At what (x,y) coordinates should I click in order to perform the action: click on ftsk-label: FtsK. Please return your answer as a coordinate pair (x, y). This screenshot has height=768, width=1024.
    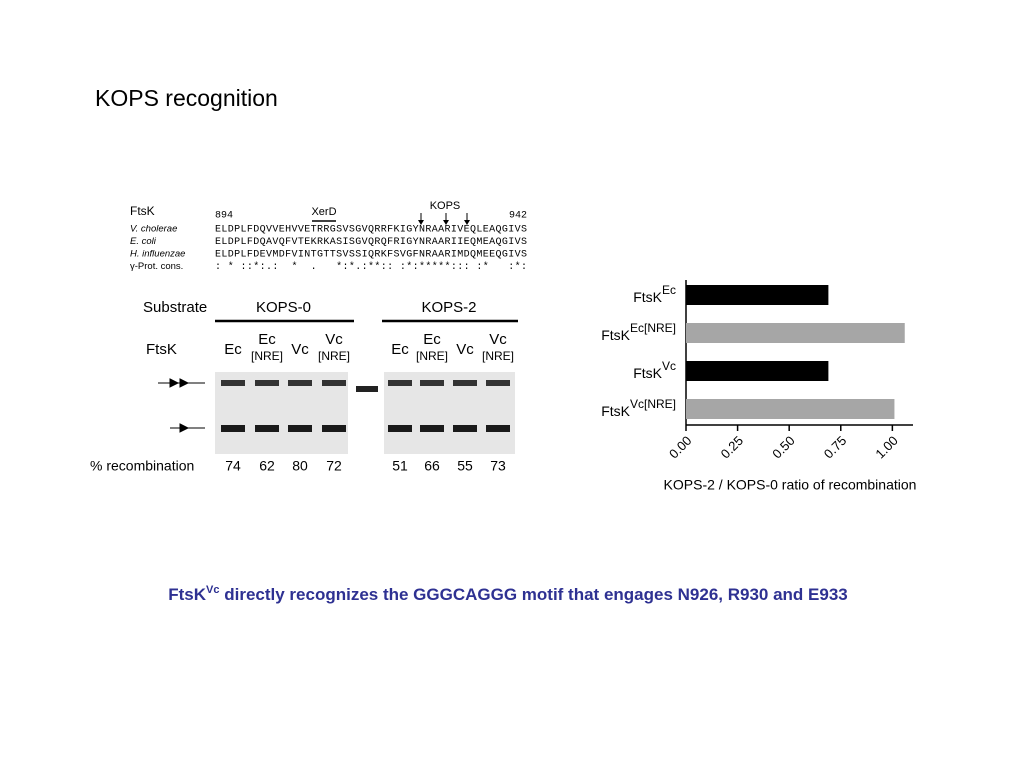
    Looking at the image, I should click on (161, 349).